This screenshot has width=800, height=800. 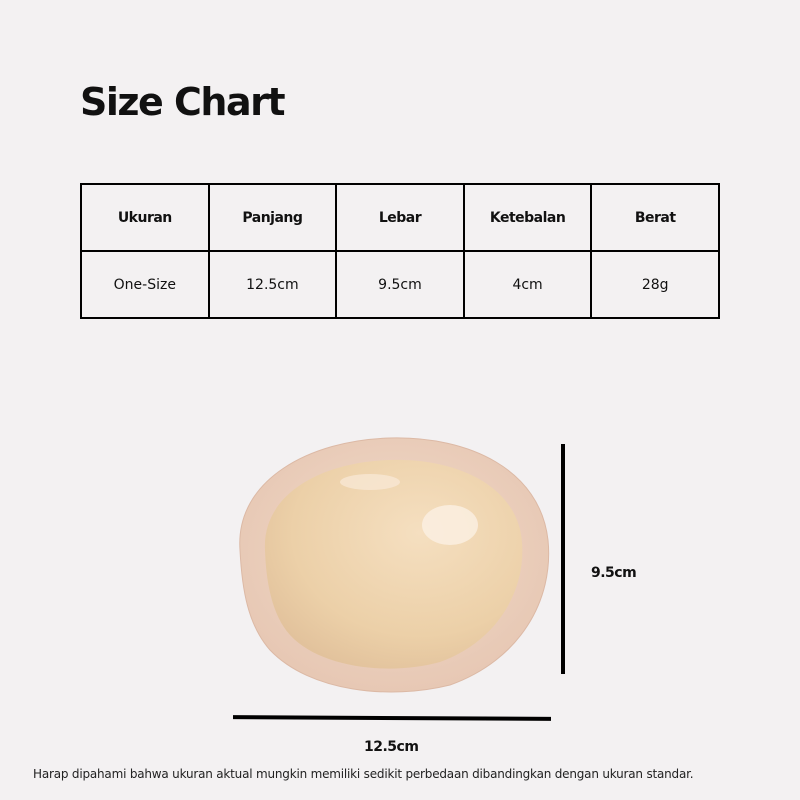 I want to click on height-label: 9.5cm, so click(x=614, y=573).